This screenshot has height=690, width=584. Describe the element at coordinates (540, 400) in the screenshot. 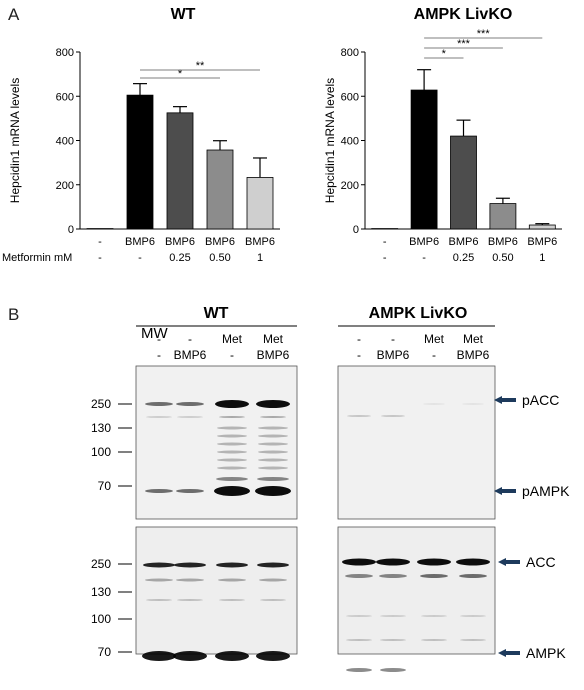

I see `band-label: pACC` at that location.